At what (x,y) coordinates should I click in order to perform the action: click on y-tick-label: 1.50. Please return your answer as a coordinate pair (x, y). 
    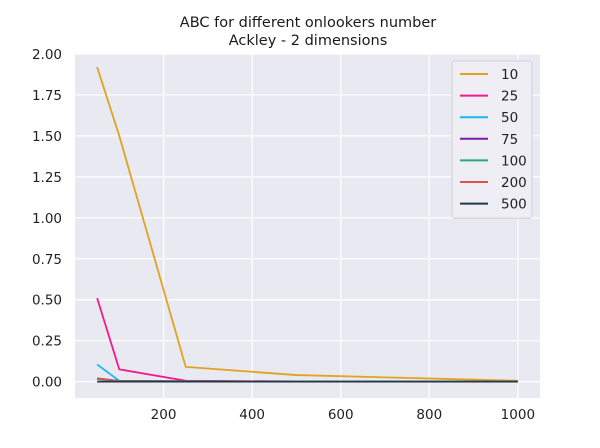
    Looking at the image, I should click on (47, 137).